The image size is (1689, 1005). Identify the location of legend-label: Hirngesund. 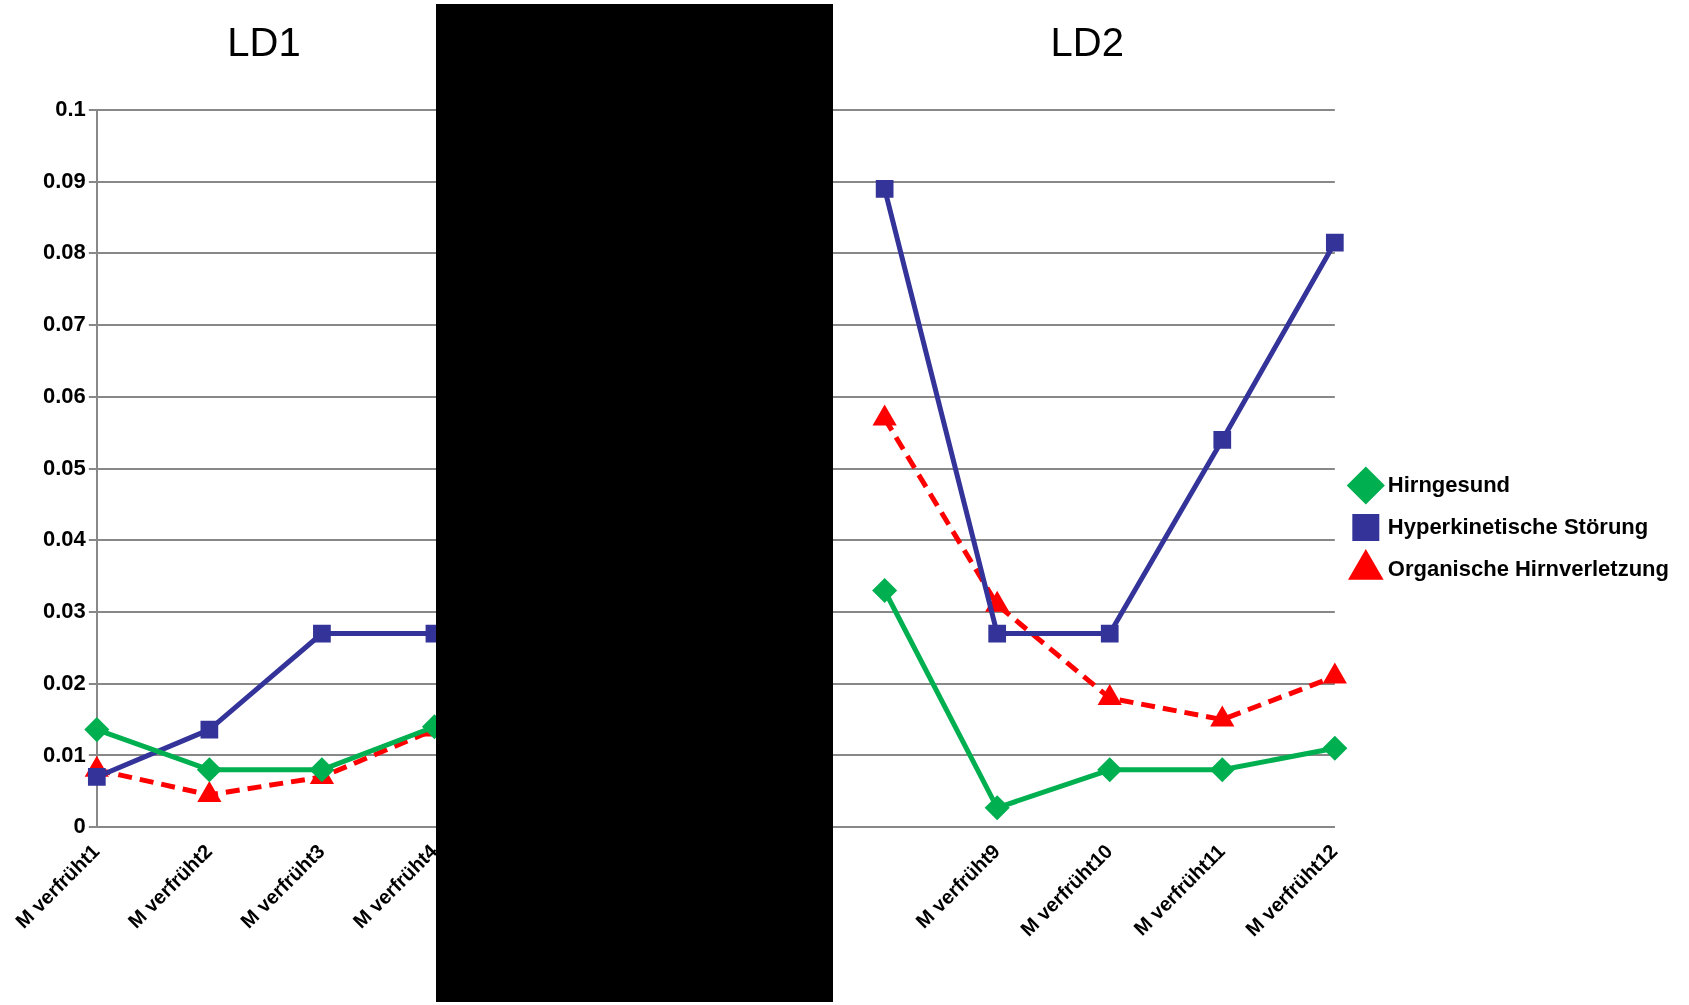
(1449, 484).